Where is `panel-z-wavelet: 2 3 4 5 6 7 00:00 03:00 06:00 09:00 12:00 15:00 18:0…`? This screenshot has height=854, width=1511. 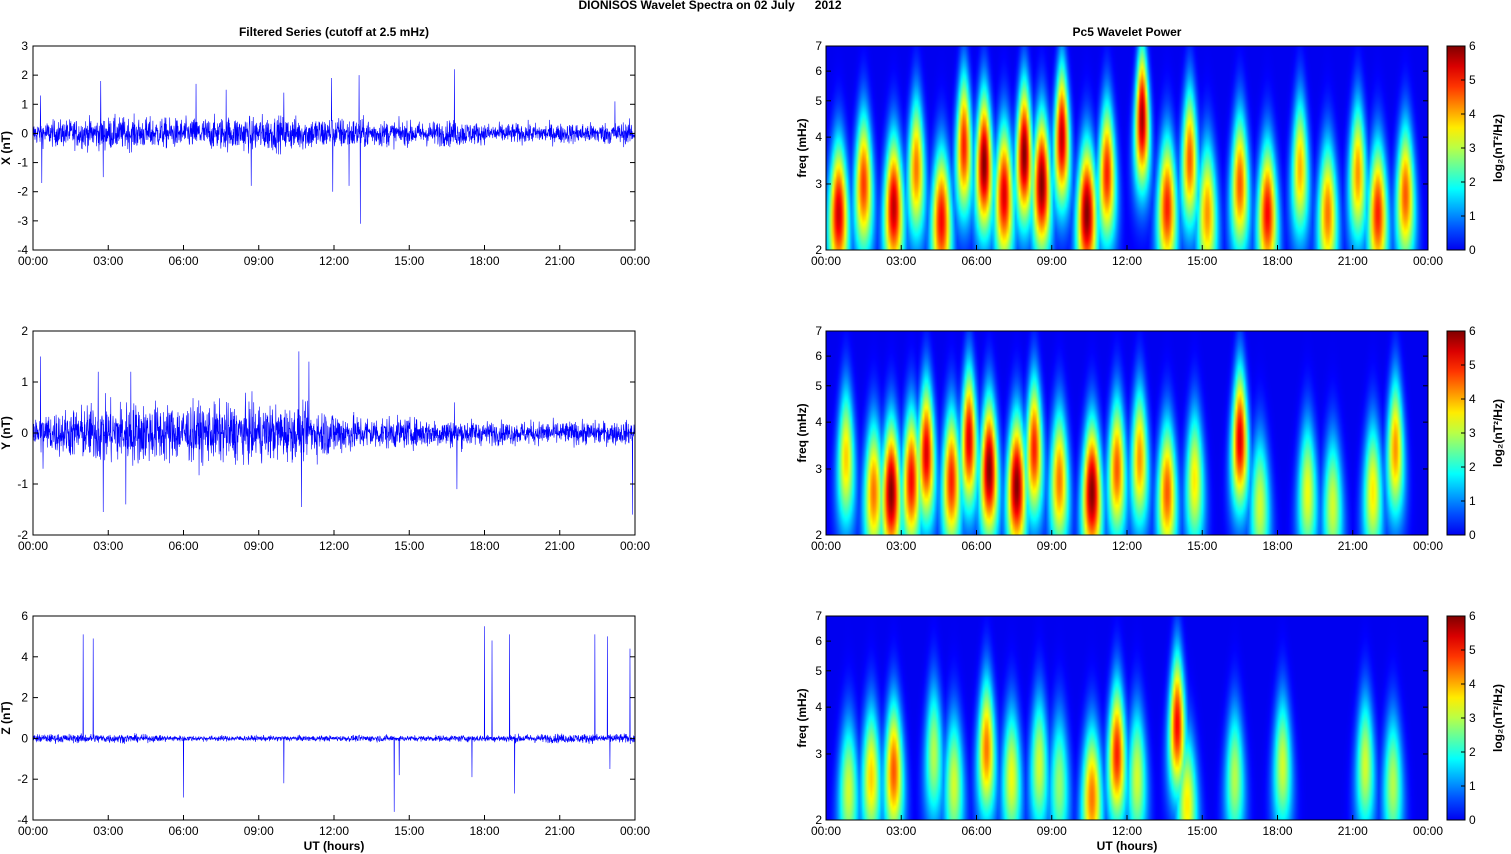
panel-z-wavelet: 2 3 4 5 6 7 00:00 03:00 06:00 09:00 12:00 15:00 18:0… is located at coordinates (1150, 731).